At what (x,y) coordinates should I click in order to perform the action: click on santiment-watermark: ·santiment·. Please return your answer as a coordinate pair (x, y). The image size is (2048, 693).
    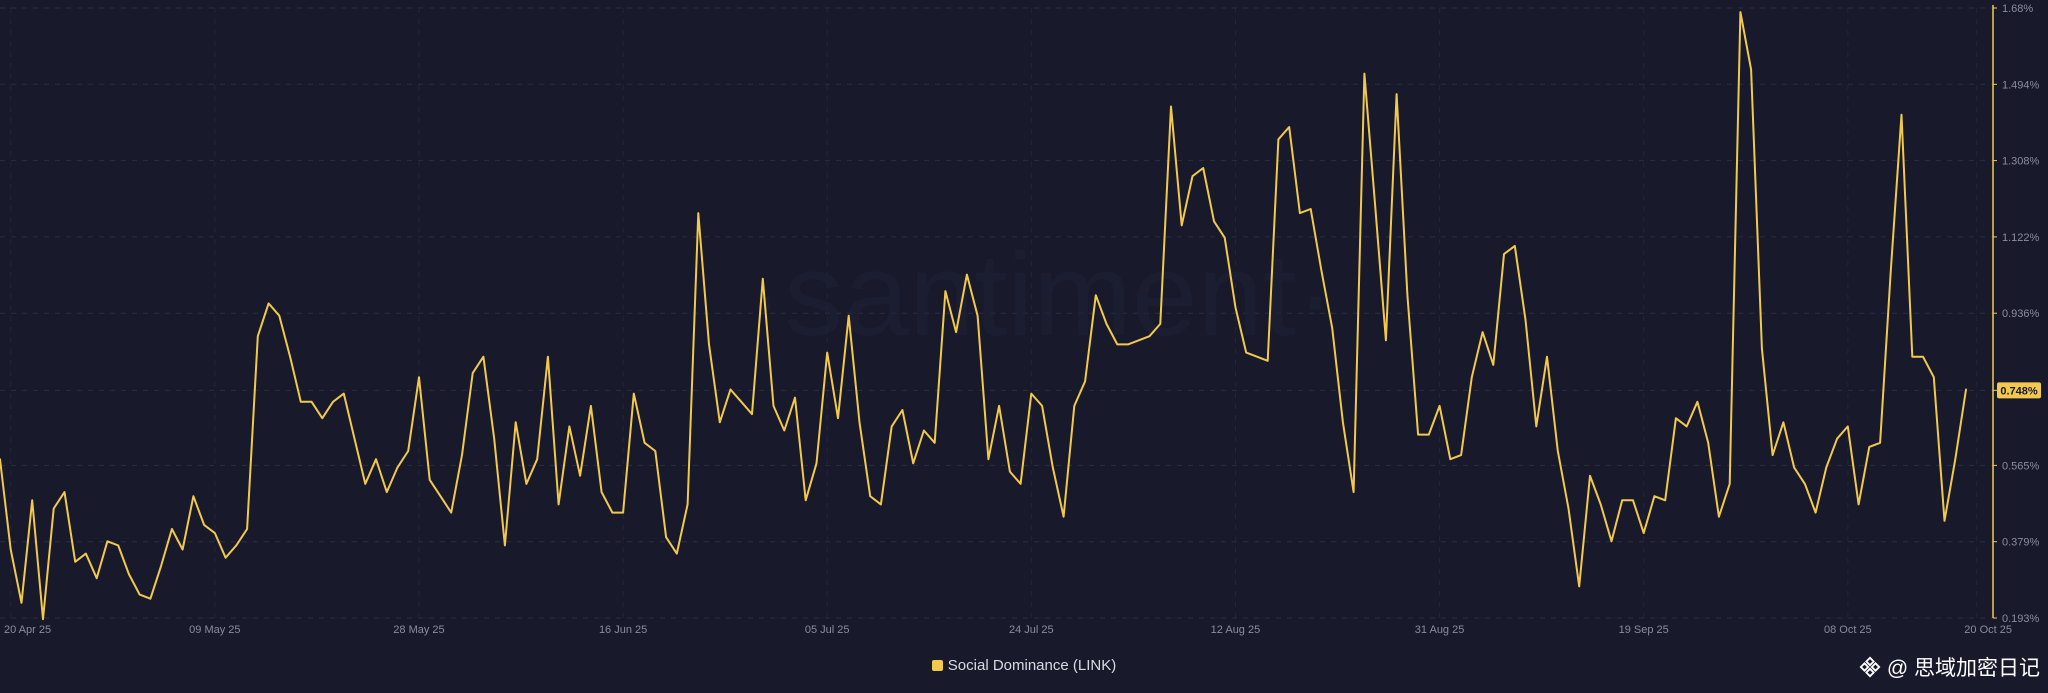
    Looking at the image, I should click on (1040, 295).